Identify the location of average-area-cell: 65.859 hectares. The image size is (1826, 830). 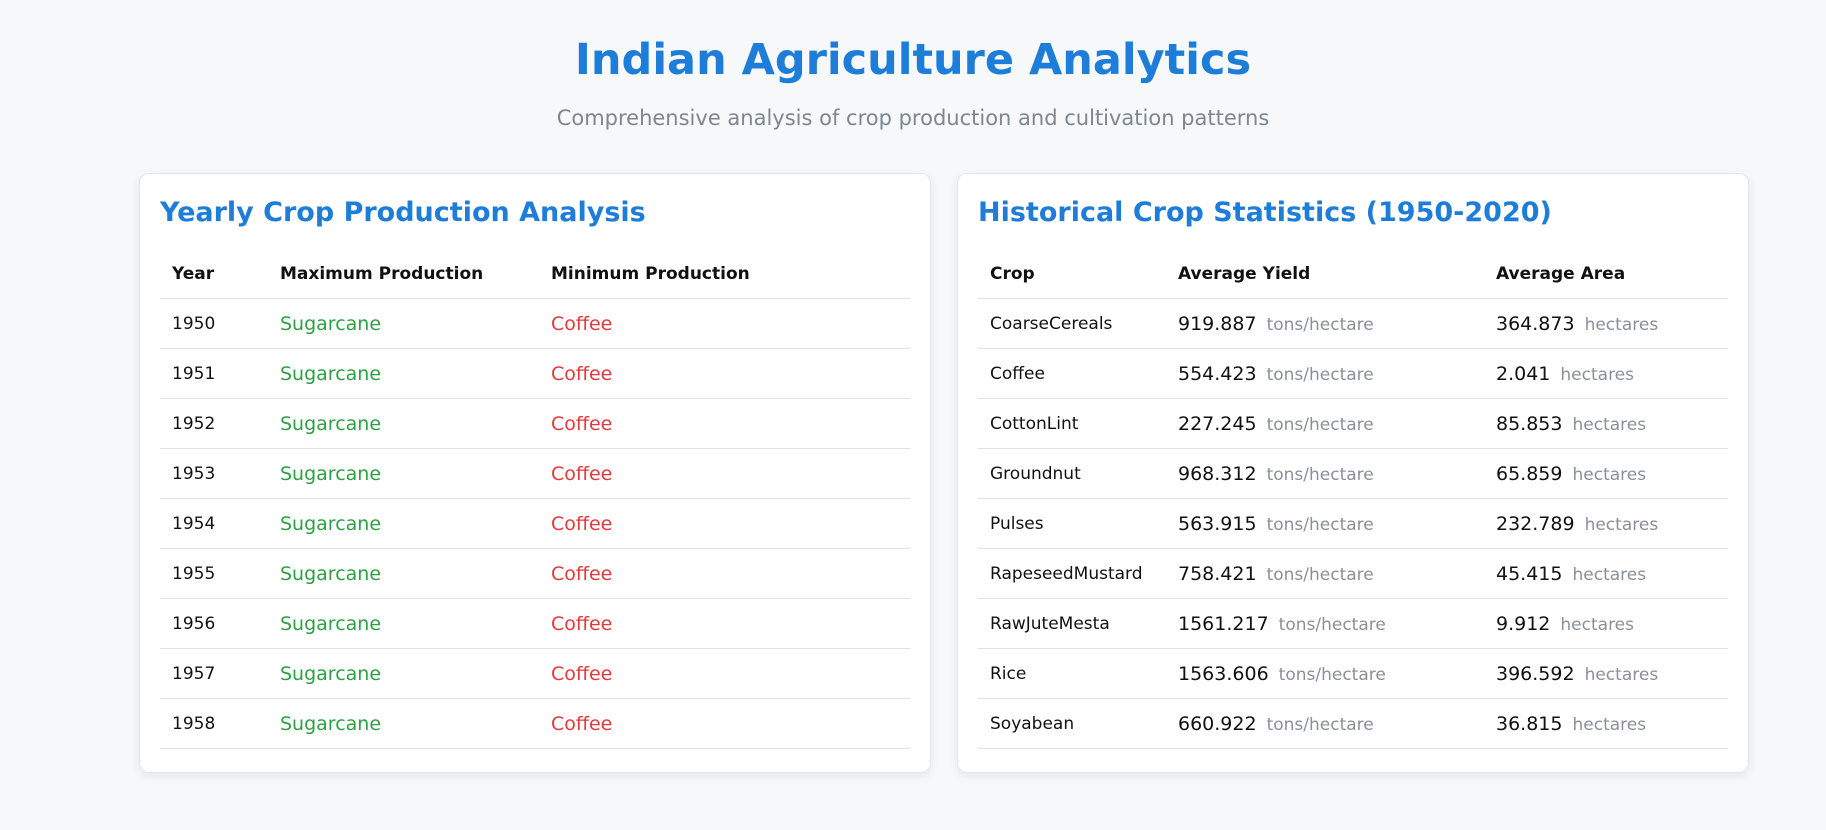
(1606, 473).